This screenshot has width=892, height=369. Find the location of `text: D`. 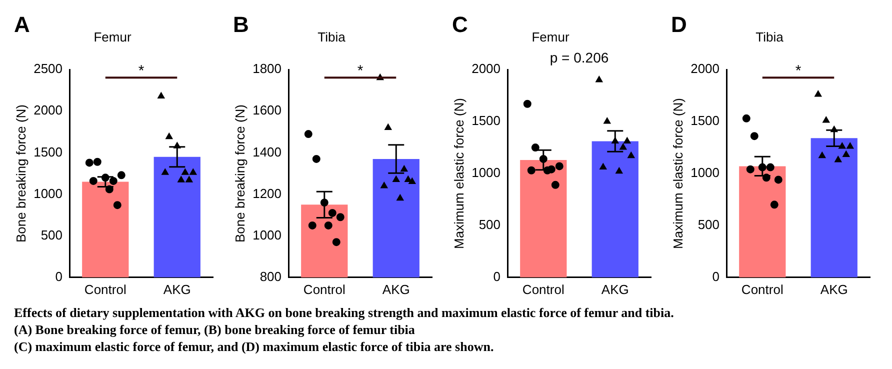

text: D is located at coordinates (679, 25).